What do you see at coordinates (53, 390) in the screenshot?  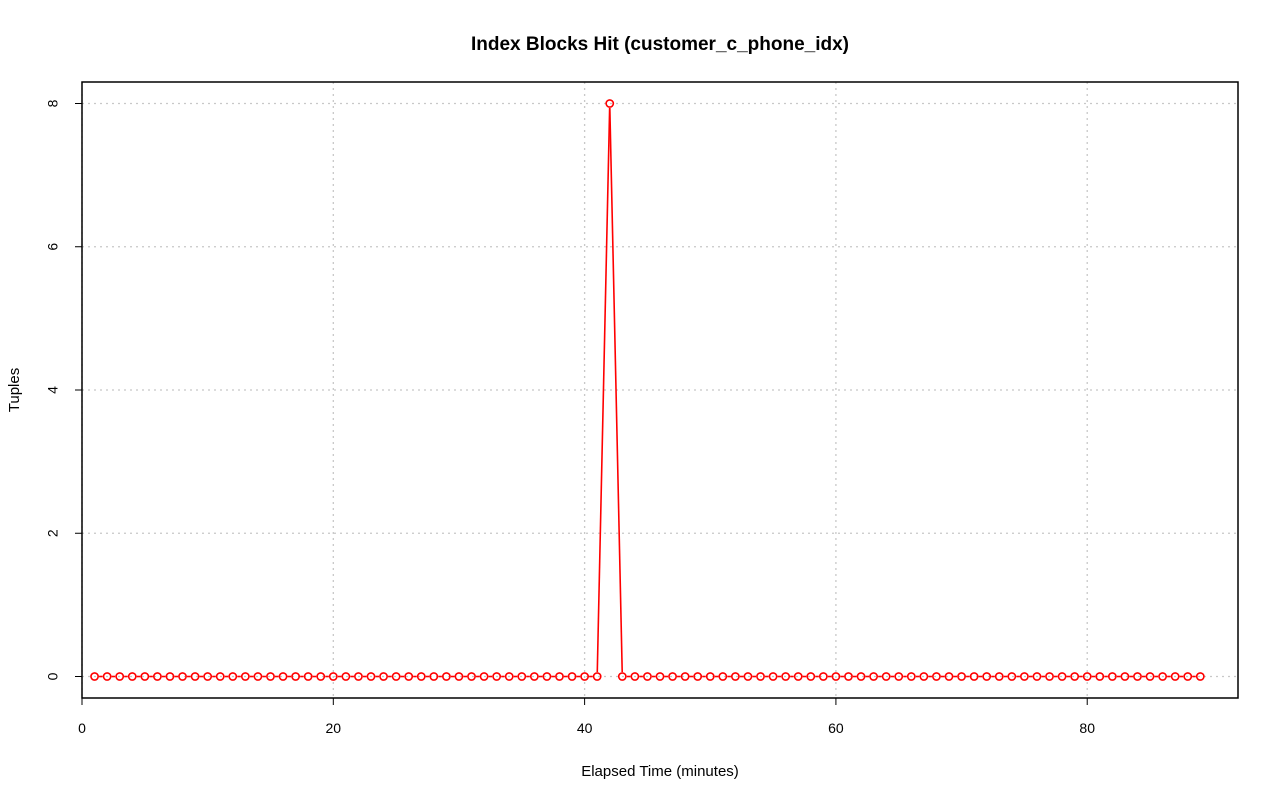 I see `y-tick-label: 4` at bounding box center [53, 390].